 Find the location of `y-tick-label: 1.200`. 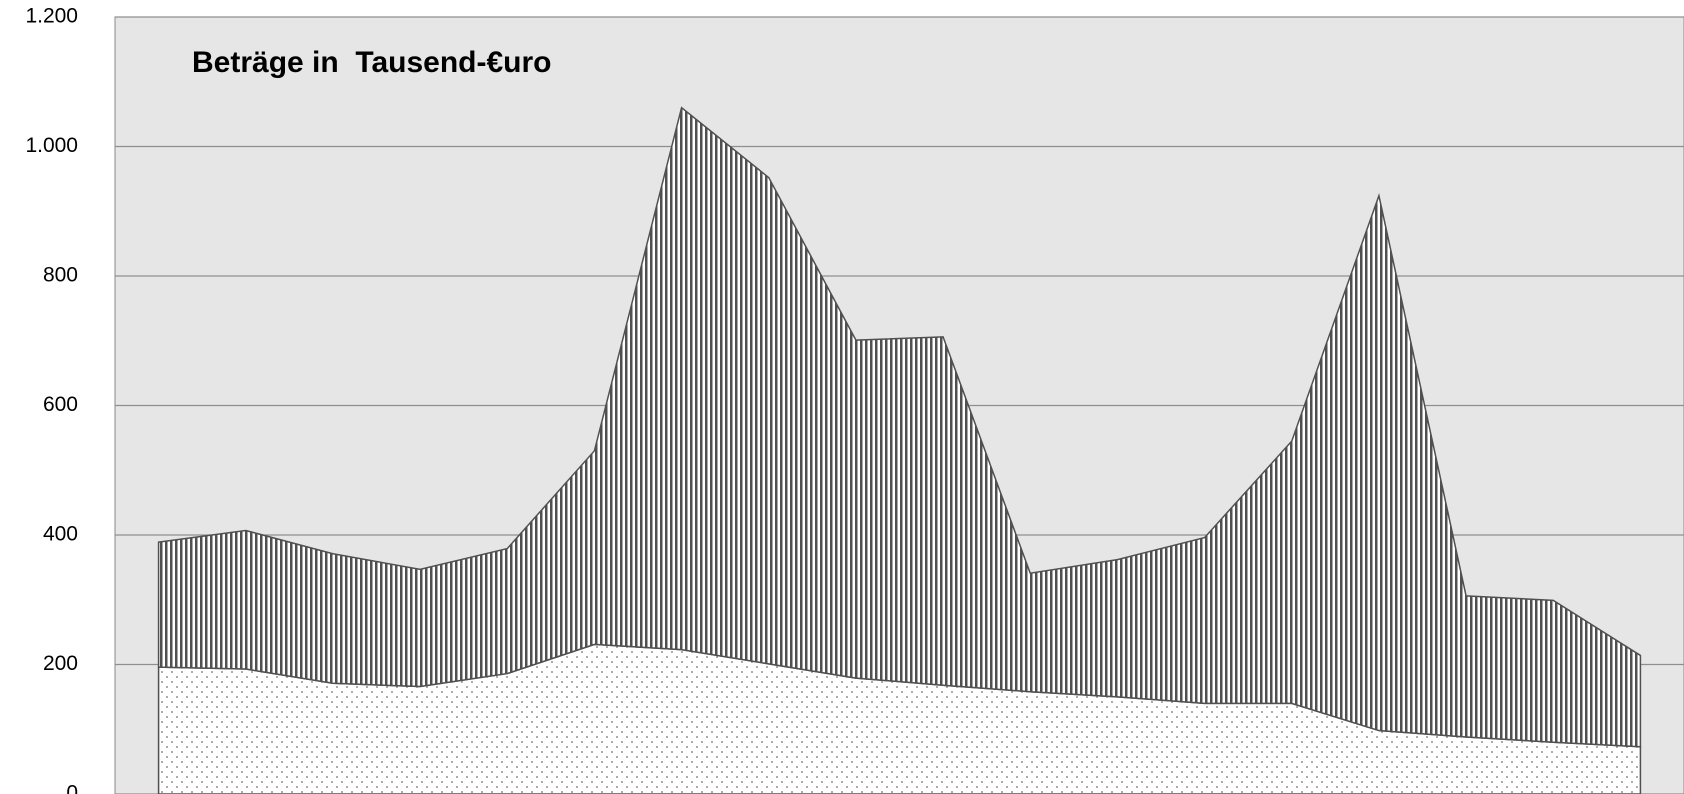

y-tick-label: 1.200 is located at coordinates (51, 16).